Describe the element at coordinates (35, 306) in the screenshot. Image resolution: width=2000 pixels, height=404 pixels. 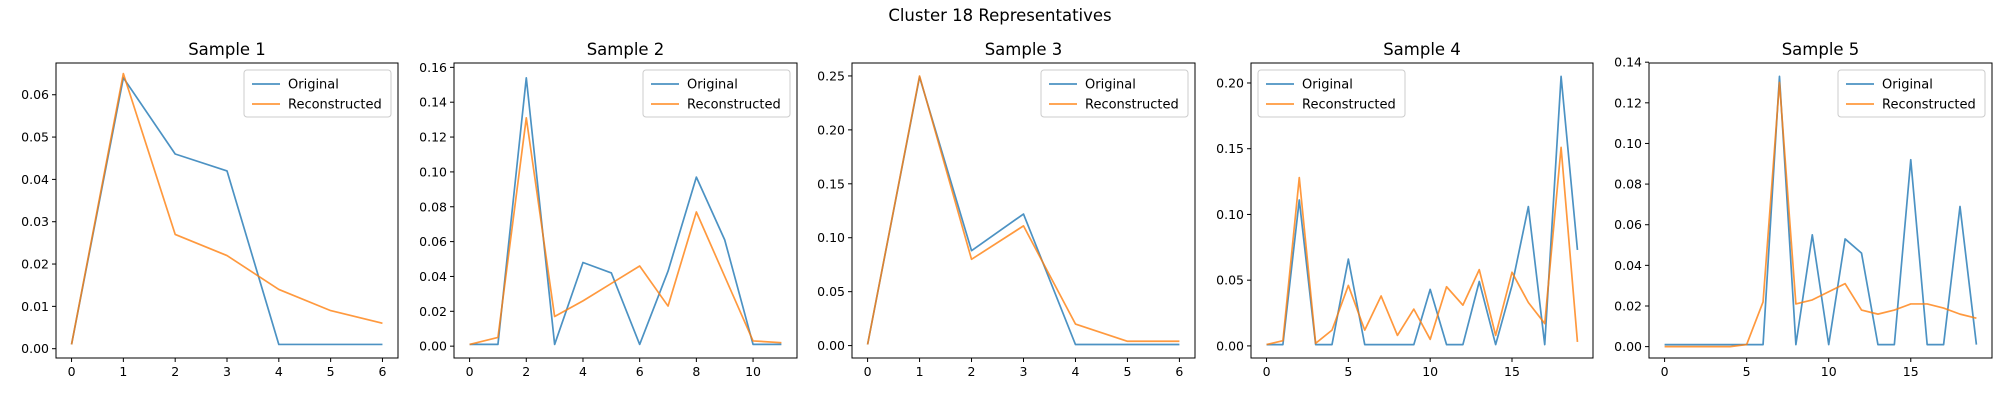
I see `y-tick-label: 0.01` at that location.